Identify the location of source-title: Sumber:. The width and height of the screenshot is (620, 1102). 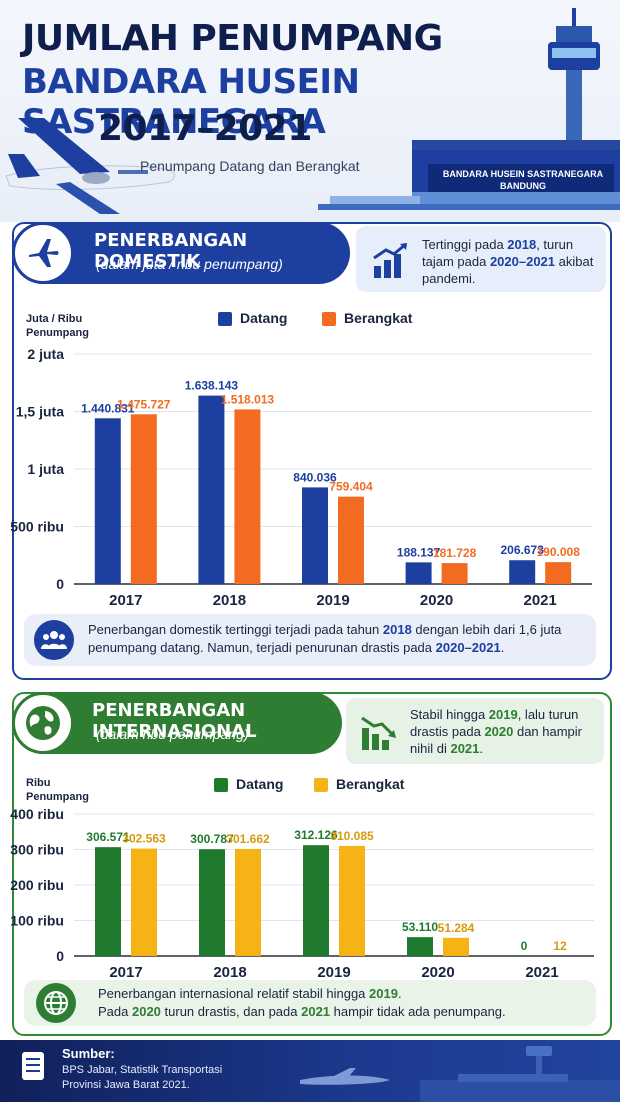
(88, 1053).